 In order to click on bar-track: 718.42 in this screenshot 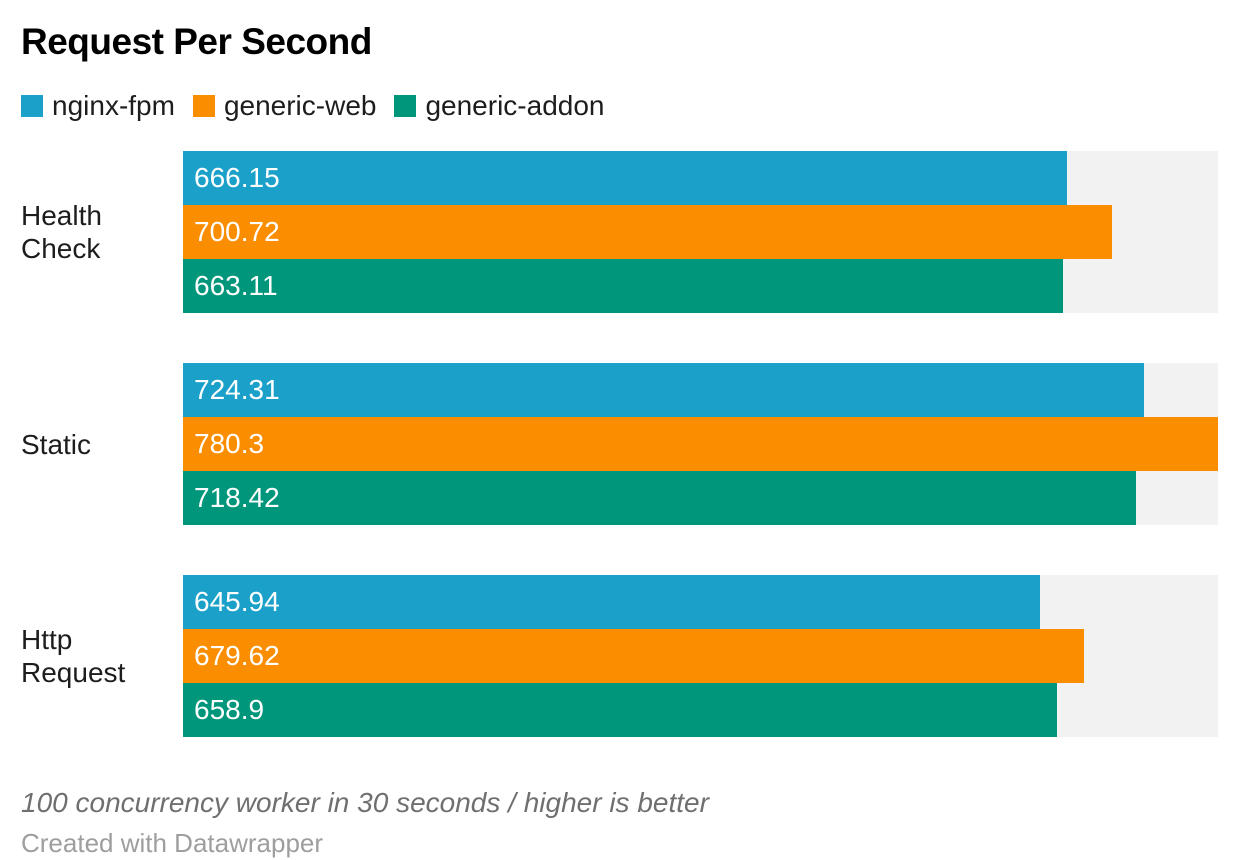, I will do `click(700, 498)`.